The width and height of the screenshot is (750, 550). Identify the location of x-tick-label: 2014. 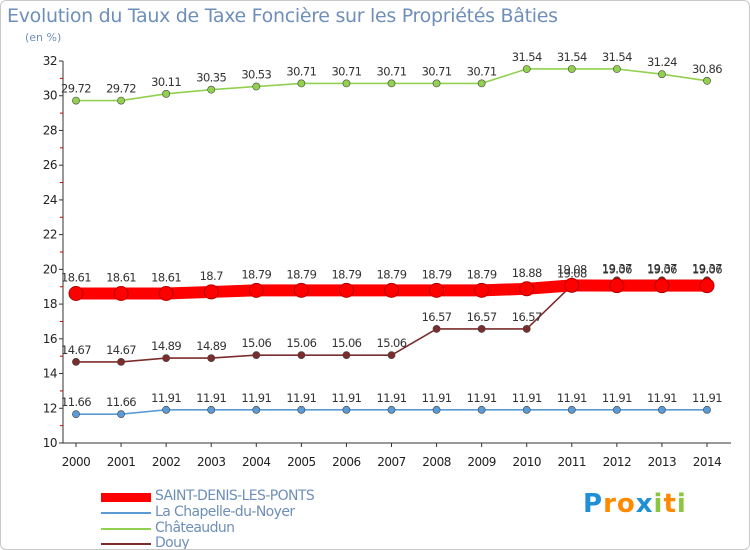
(707, 462).